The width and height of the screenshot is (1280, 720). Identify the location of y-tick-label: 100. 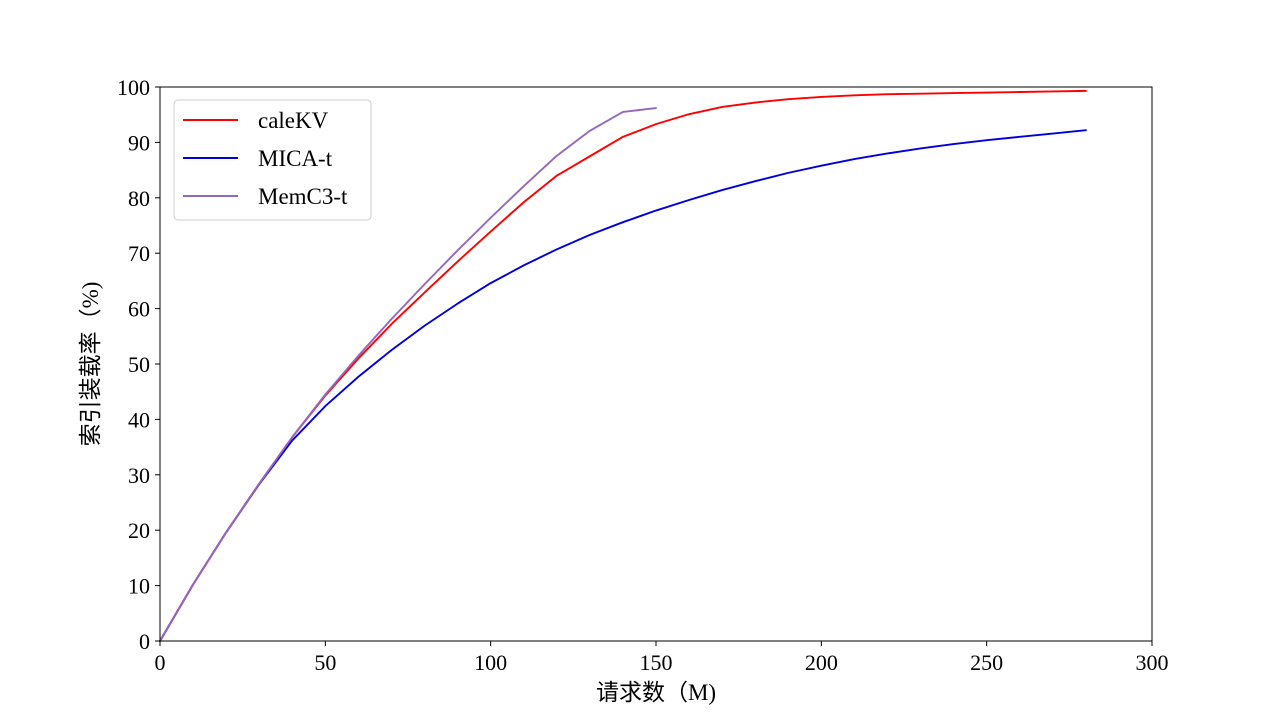
(133, 87).